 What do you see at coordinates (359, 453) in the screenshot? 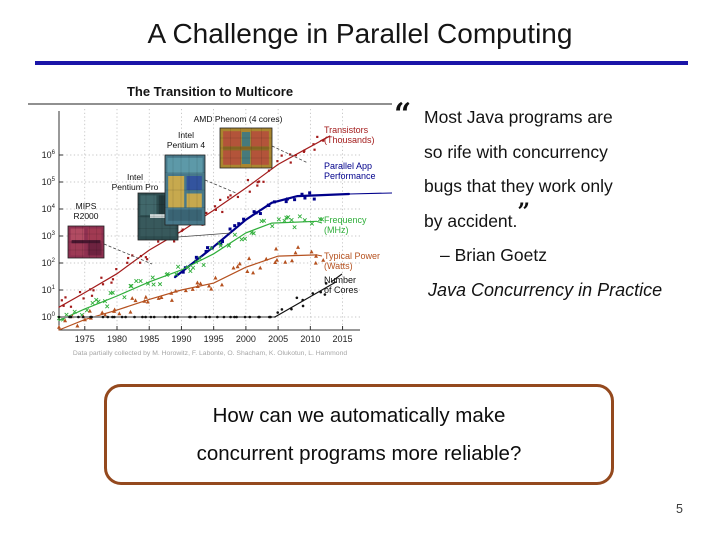
I see `question-line-2: concurrent programs more reliable?` at bounding box center [359, 453].